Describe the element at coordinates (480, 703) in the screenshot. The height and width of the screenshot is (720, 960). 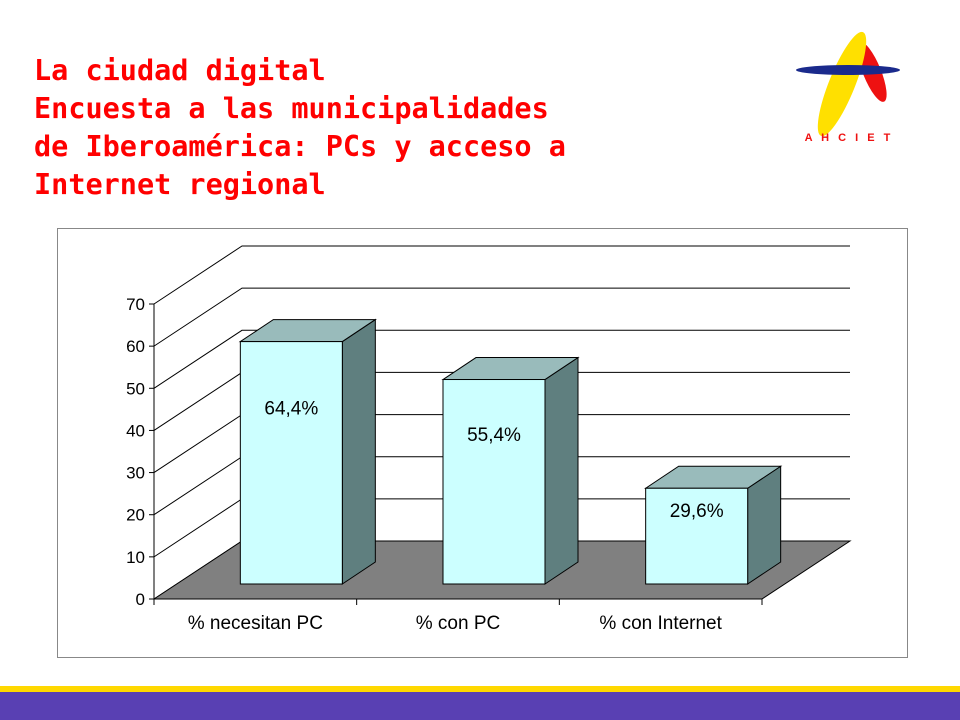
I see `footer-bar` at that location.